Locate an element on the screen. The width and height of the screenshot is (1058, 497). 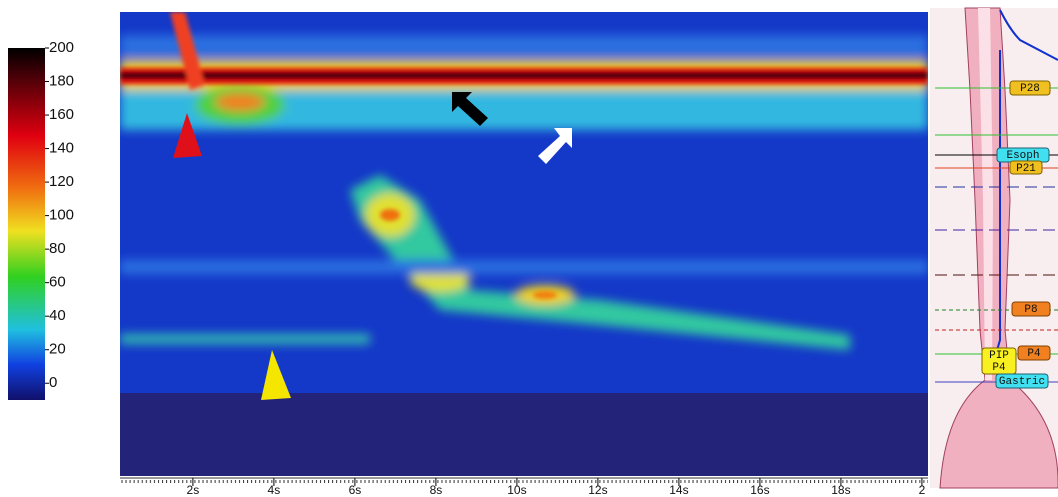
colorbar-tick-label: 120 is located at coordinates (61, 181).